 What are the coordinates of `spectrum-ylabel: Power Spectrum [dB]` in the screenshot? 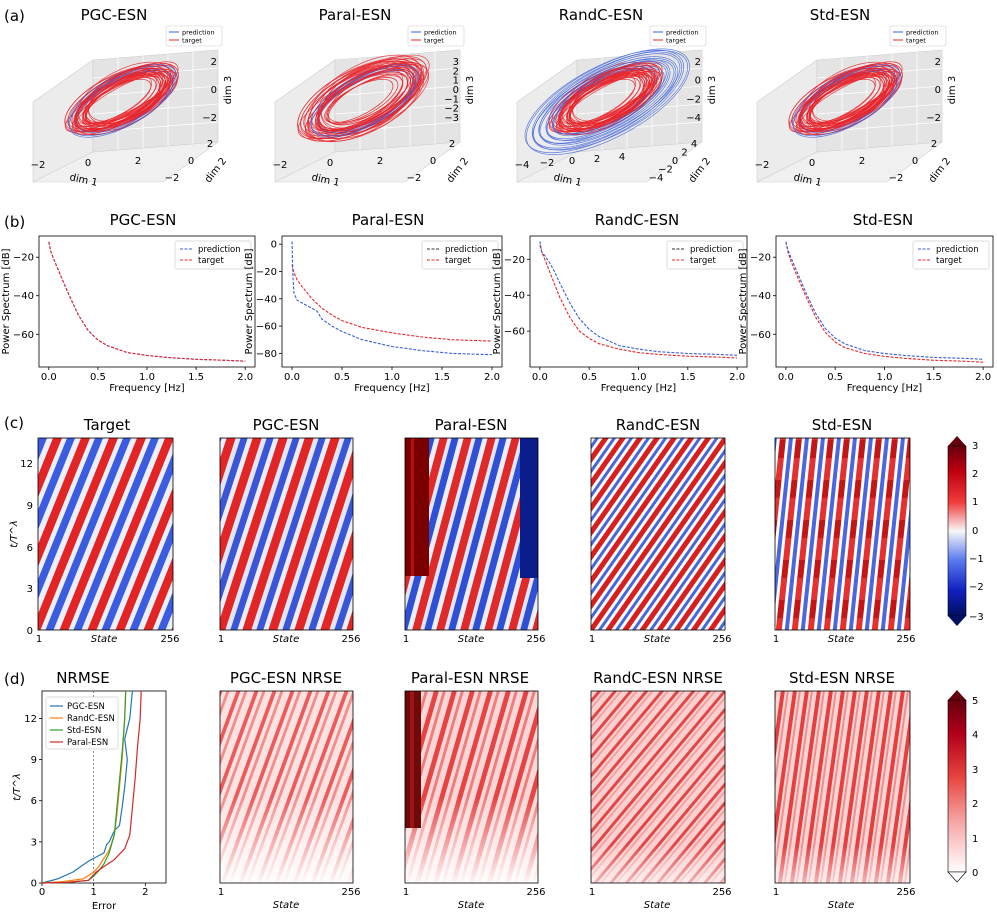 It's located at (743, 301).